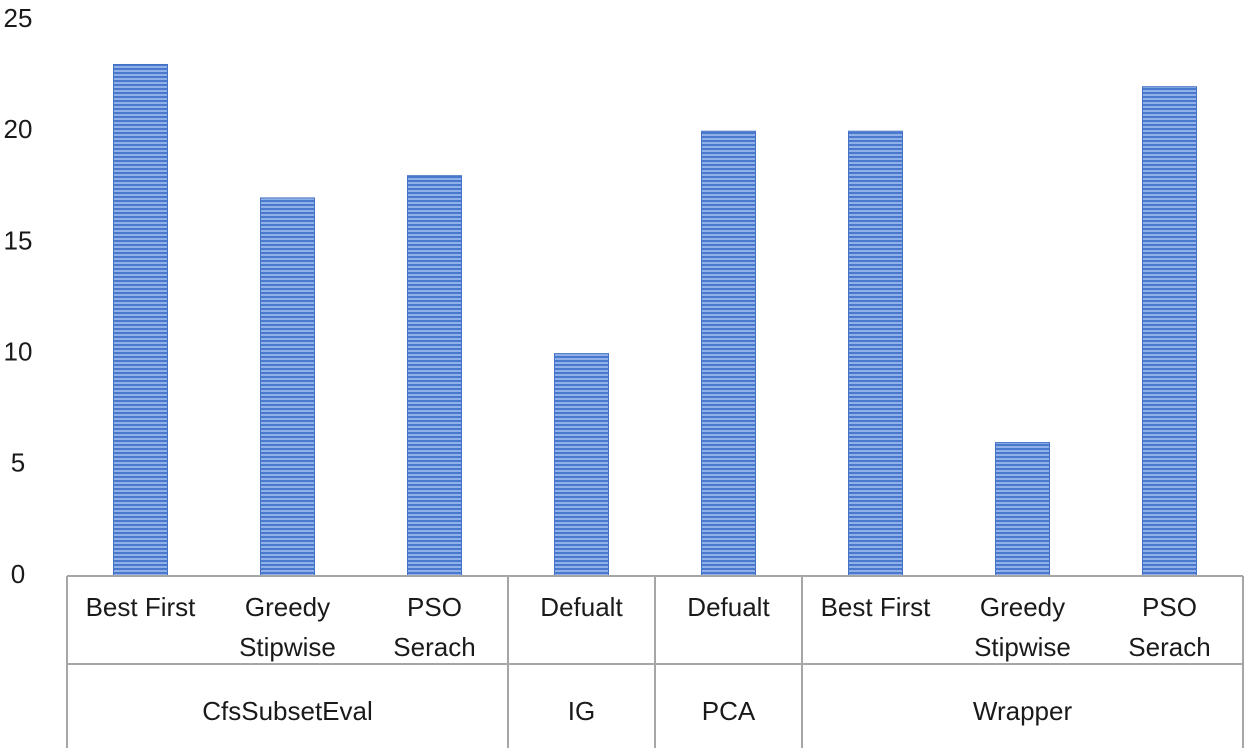 This screenshot has height=748, width=1250. I want to click on y-tick-label: 15, so click(18, 240).